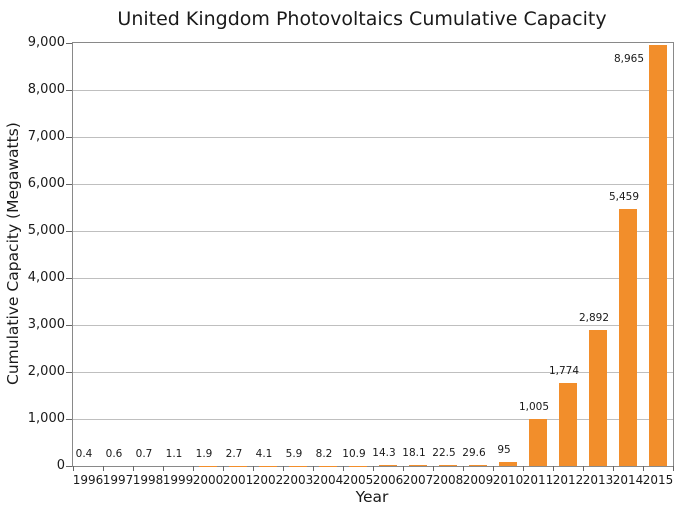 This screenshot has height=512, width=683. Describe the element at coordinates (46, 371) in the screenshot. I see `y-tick-label: 2,000` at that location.